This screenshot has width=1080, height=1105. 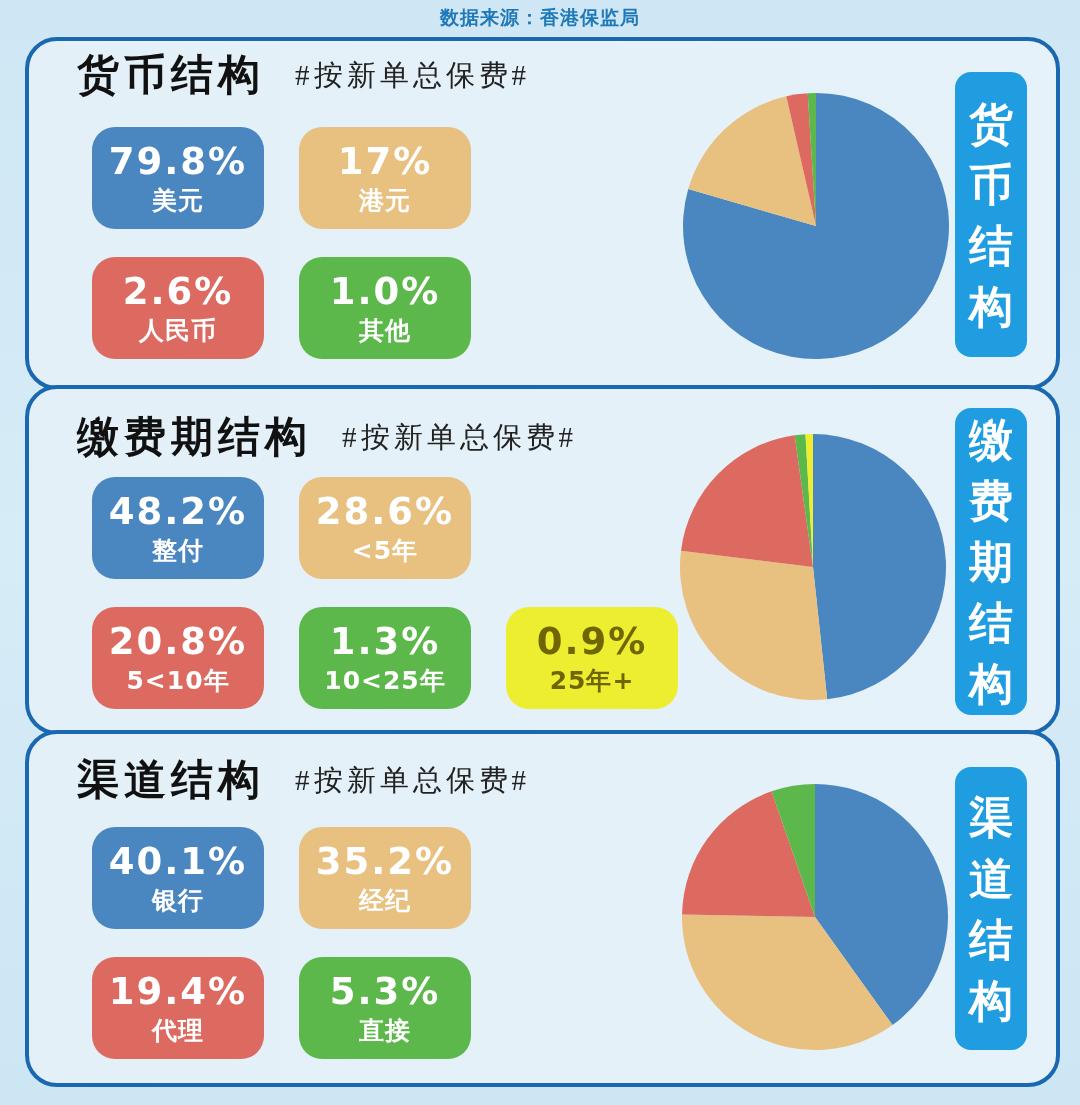 I want to click on chart-title: 缴费期结构, so click(x=991, y=561).